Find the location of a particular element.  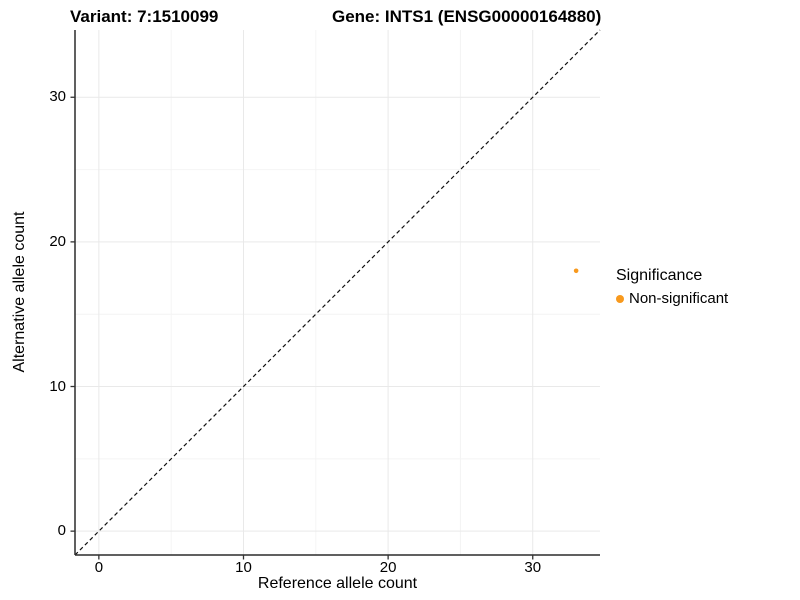

y-tick-label: 30 is located at coordinates (57, 97).